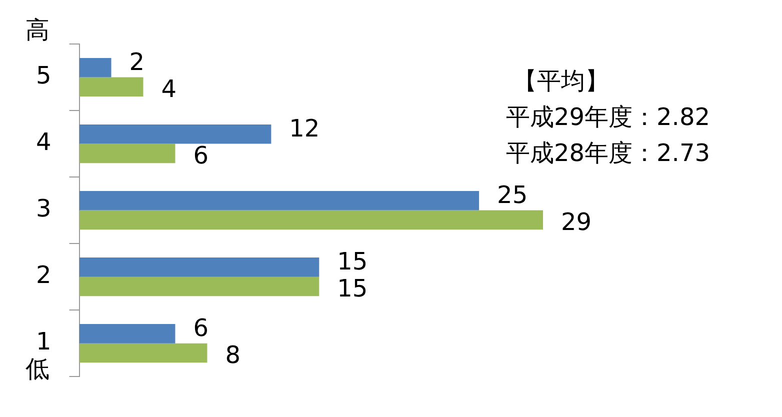 Image resolution: width=782 pixels, height=417 pixels. What do you see at coordinates (44, 275) in the screenshot?
I see `y-tick-label: 2` at bounding box center [44, 275].